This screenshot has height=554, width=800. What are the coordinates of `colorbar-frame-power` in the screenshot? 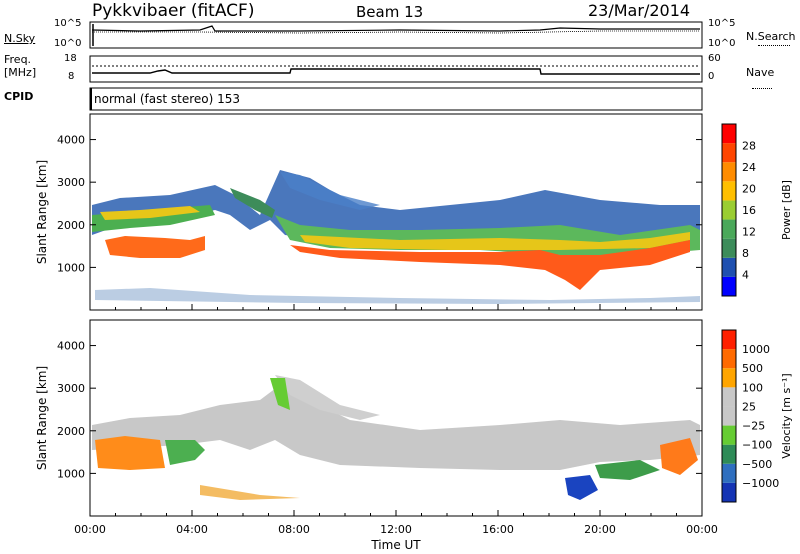 It's located at (729, 210).